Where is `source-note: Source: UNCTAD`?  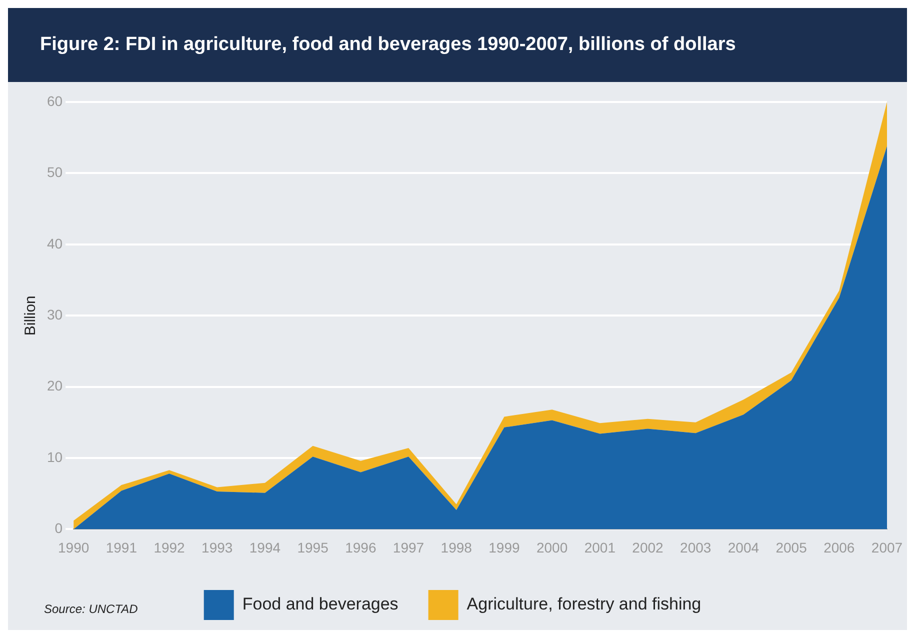
source-note: Source: UNCTAD is located at coordinates (91, 609).